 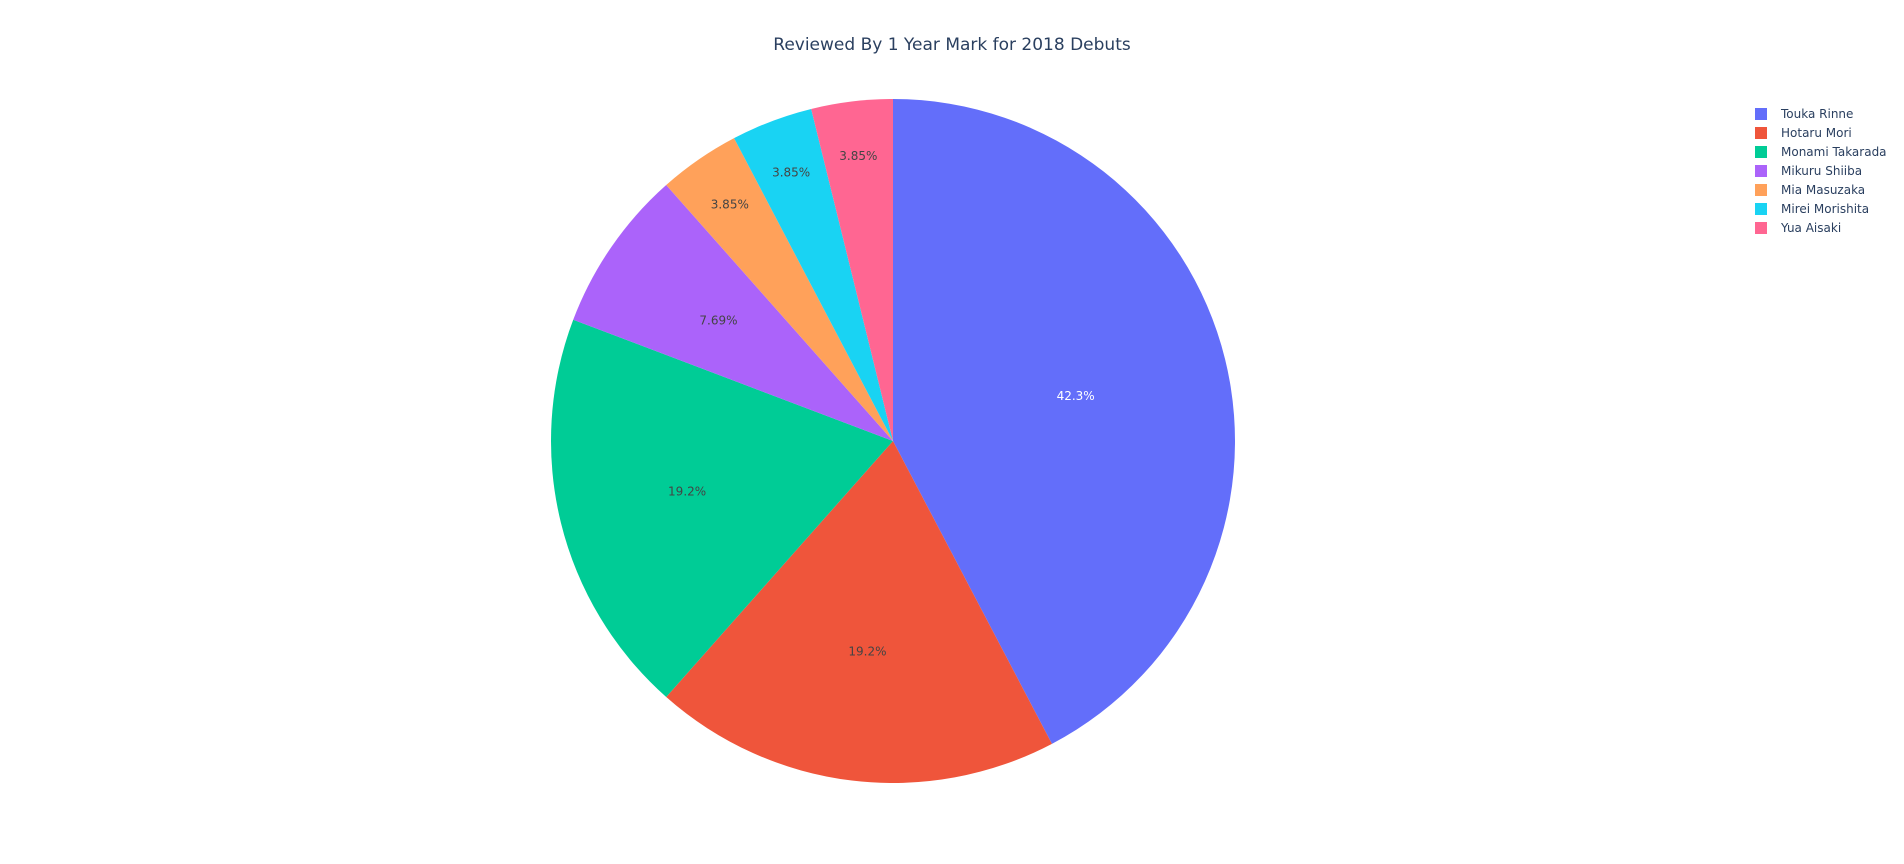 What do you see at coordinates (1825, 209) in the screenshot?
I see `legend-label-mirei-morishita: Mirei Morishita` at bounding box center [1825, 209].